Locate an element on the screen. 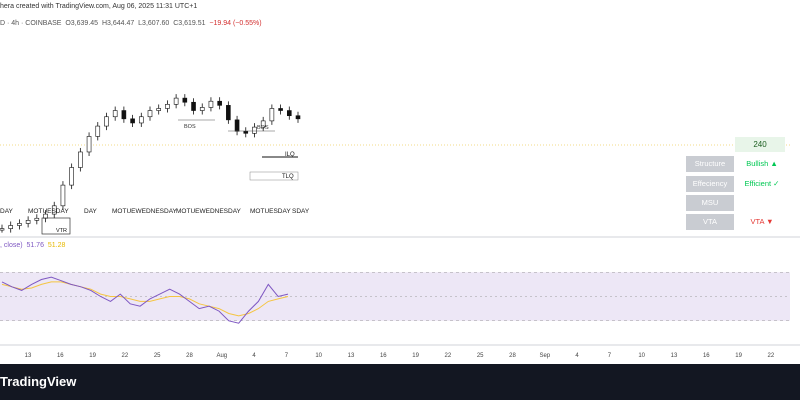 The width and height of the screenshot is (800, 400). rsi-header: , close) 51.76 51.28 is located at coordinates (32, 245).